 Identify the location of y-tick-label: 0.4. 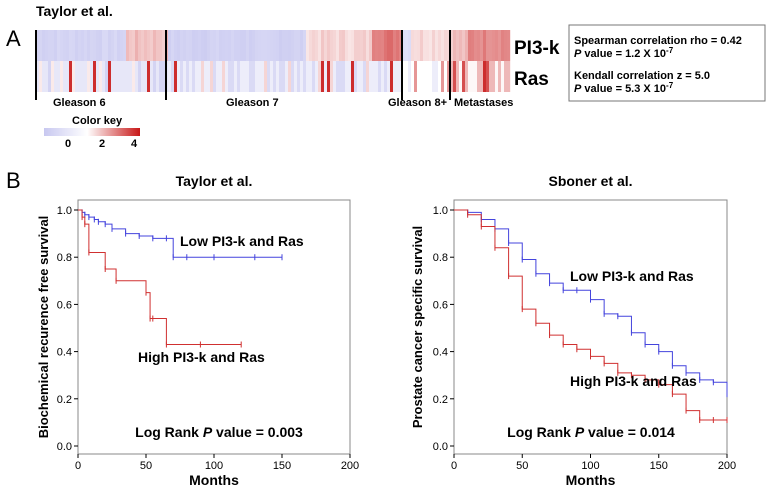
(440, 353).